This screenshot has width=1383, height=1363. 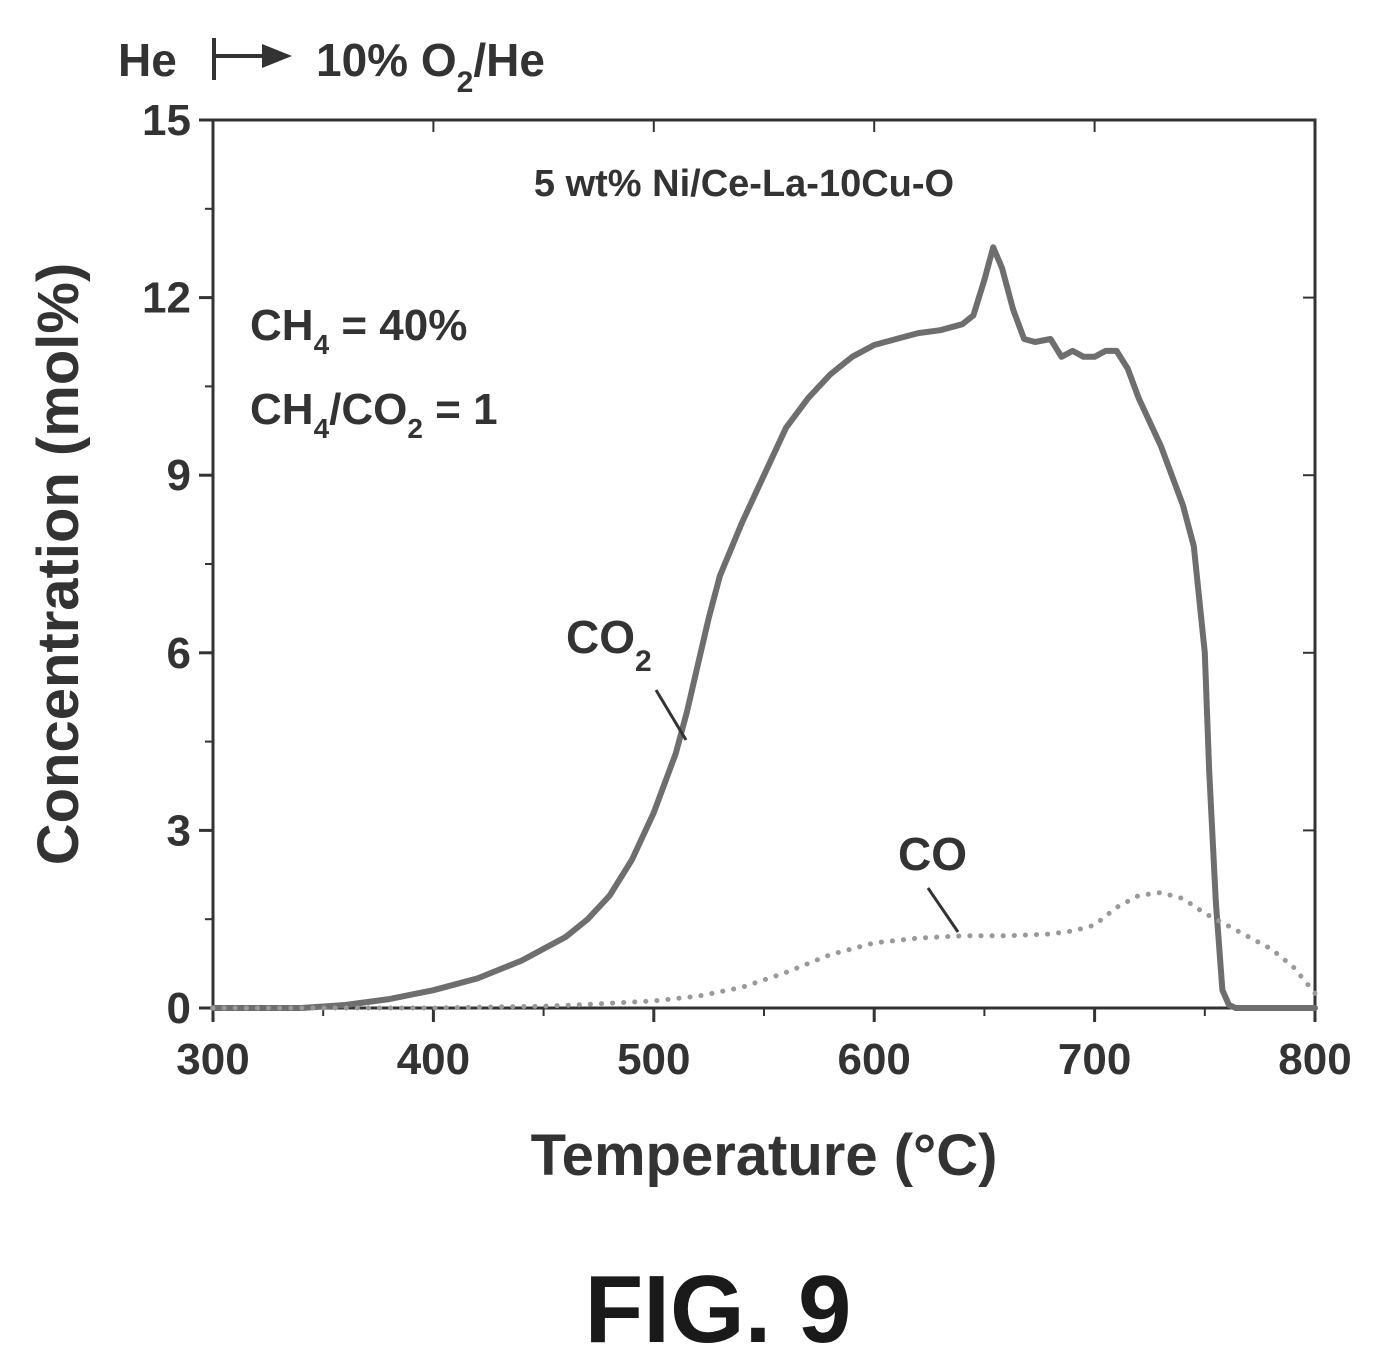 What do you see at coordinates (358, 330) in the screenshot?
I see `ch4-concentration-label: CH4 = 40%` at bounding box center [358, 330].